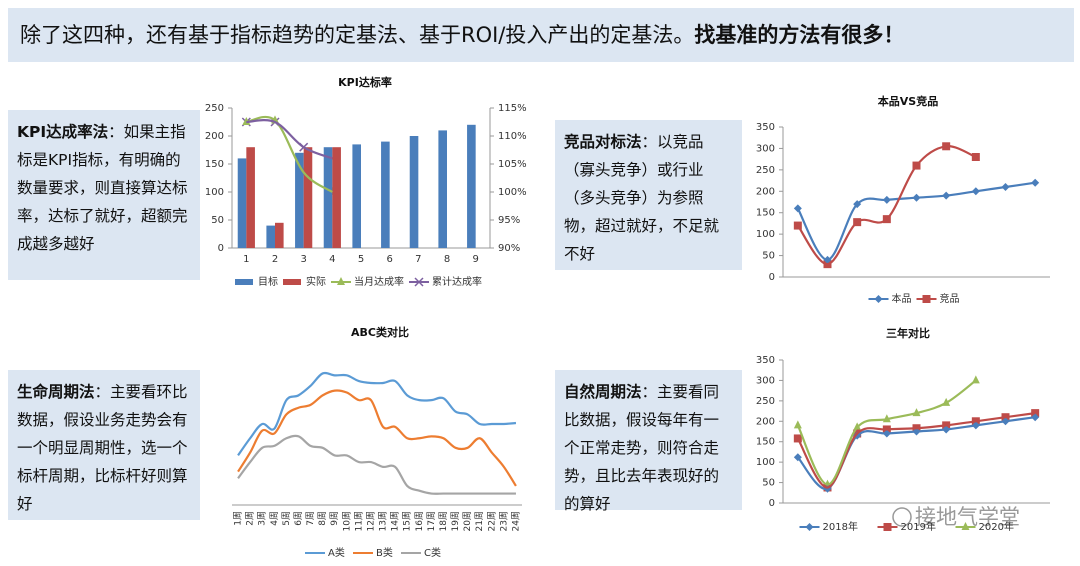 The height and width of the screenshot is (566, 1080). What do you see at coordinates (642, 198) in the screenshot?
I see `note-text: ：以竞品（寡头竞争）或行业（多头竞争）为参照物，超过就好，不足就不好` at bounding box center [642, 198].